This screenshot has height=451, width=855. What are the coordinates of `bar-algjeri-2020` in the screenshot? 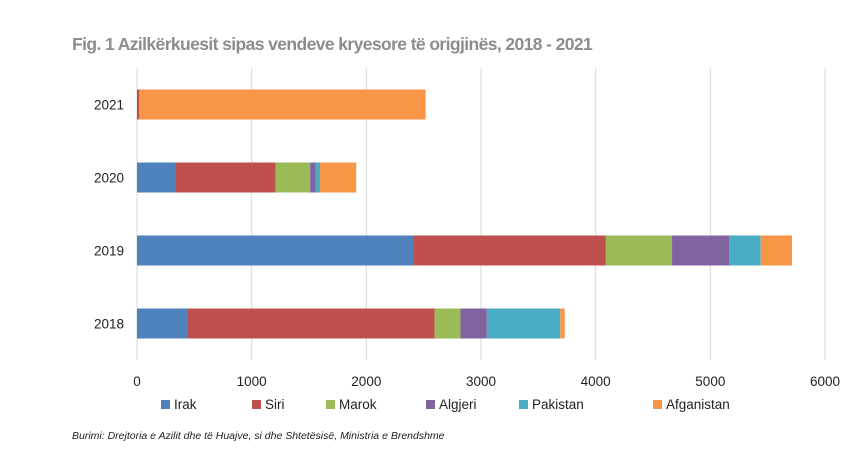 It's located at (313, 177).